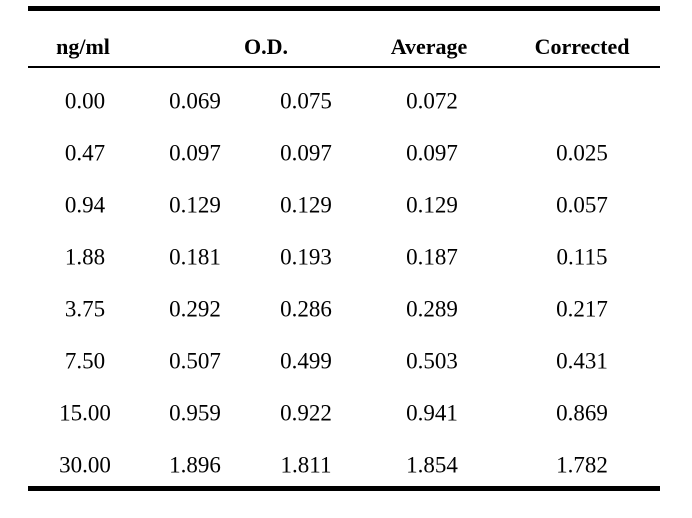  Describe the element at coordinates (85, 413) in the screenshot. I see `cell-concentration: 15.00` at that location.